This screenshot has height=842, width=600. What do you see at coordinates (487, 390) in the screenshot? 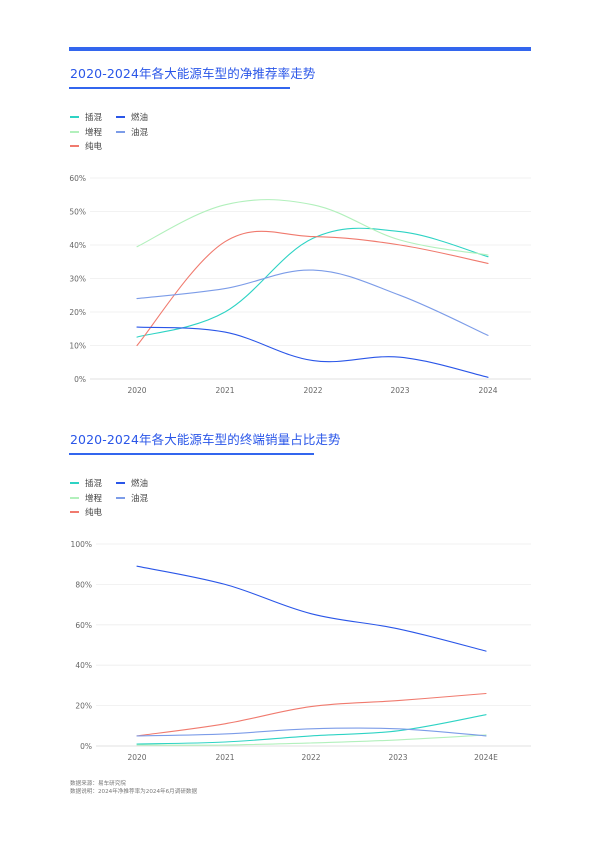
I see `x-tick-label: 2024` at bounding box center [487, 390].